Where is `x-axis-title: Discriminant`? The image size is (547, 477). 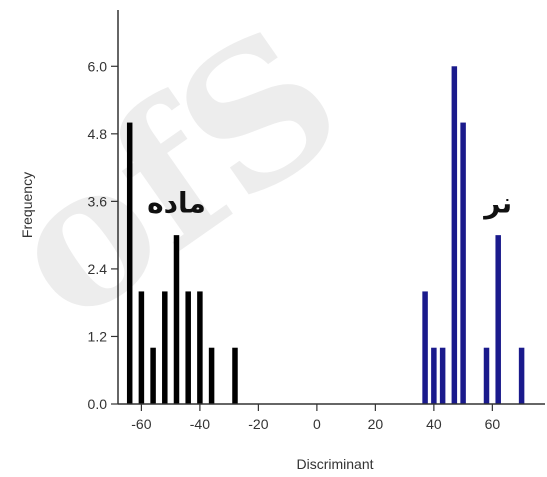
x-axis-title: Discriminant is located at coordinates (334, 464).